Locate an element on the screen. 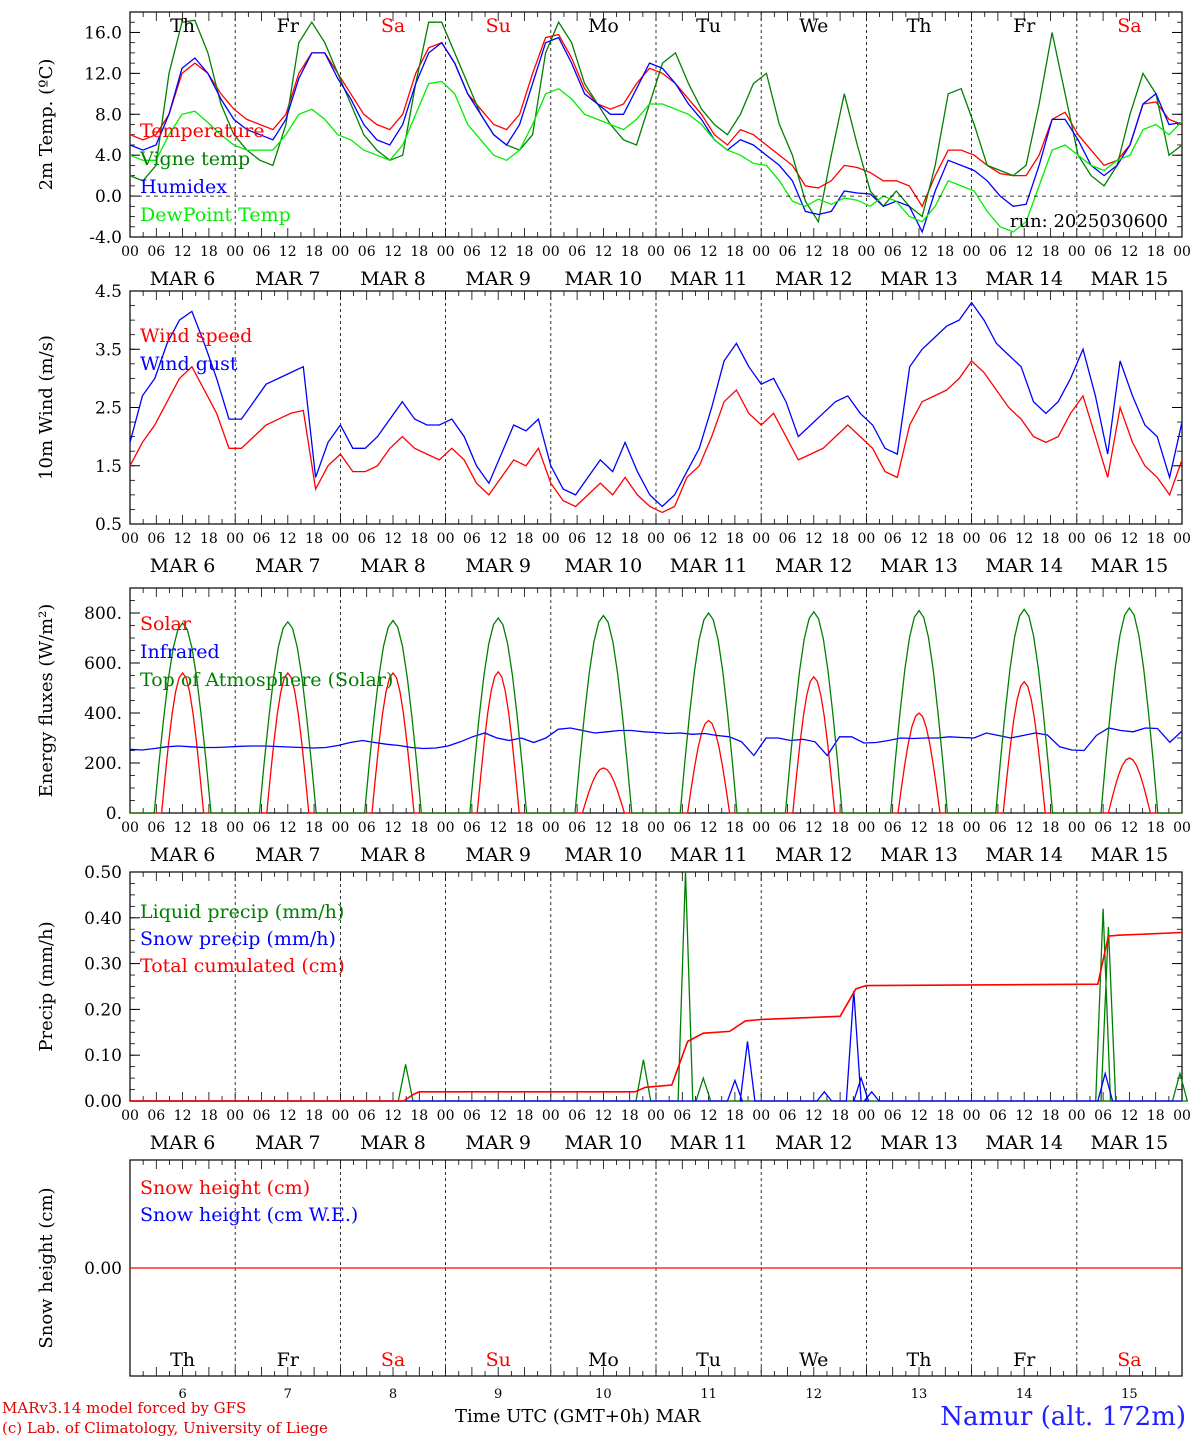  y-tick-label: 0.20 is located at coordinates (103, 1010).